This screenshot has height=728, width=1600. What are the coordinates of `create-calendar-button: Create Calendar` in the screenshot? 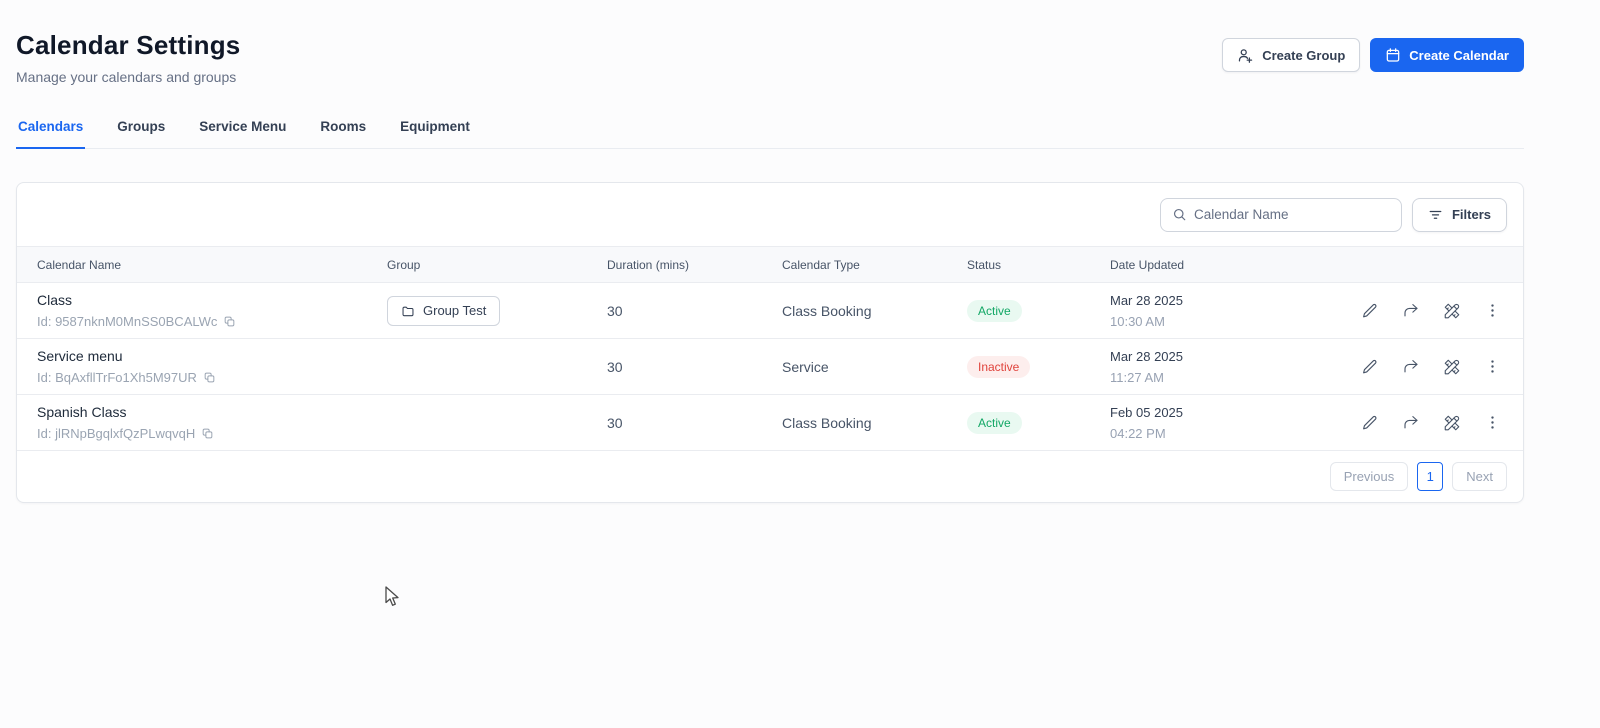 It's located at (1447, 55).